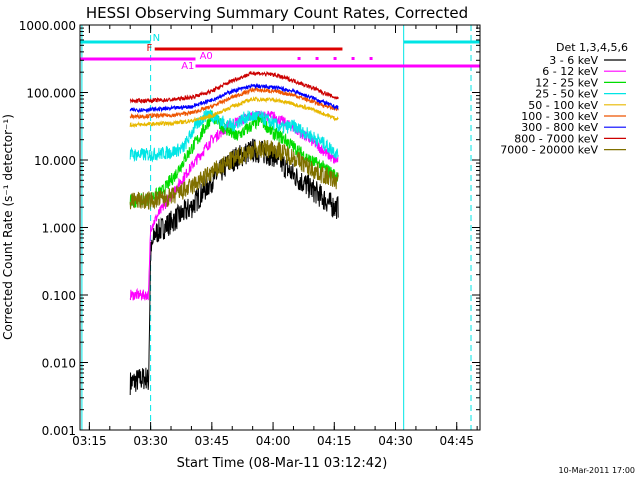 Image resolution: width=640 pixels, height=485 pixels. I want to click on x-axis-label: Start Time (08-Mar-11 03:12:42), so click(282, 463).